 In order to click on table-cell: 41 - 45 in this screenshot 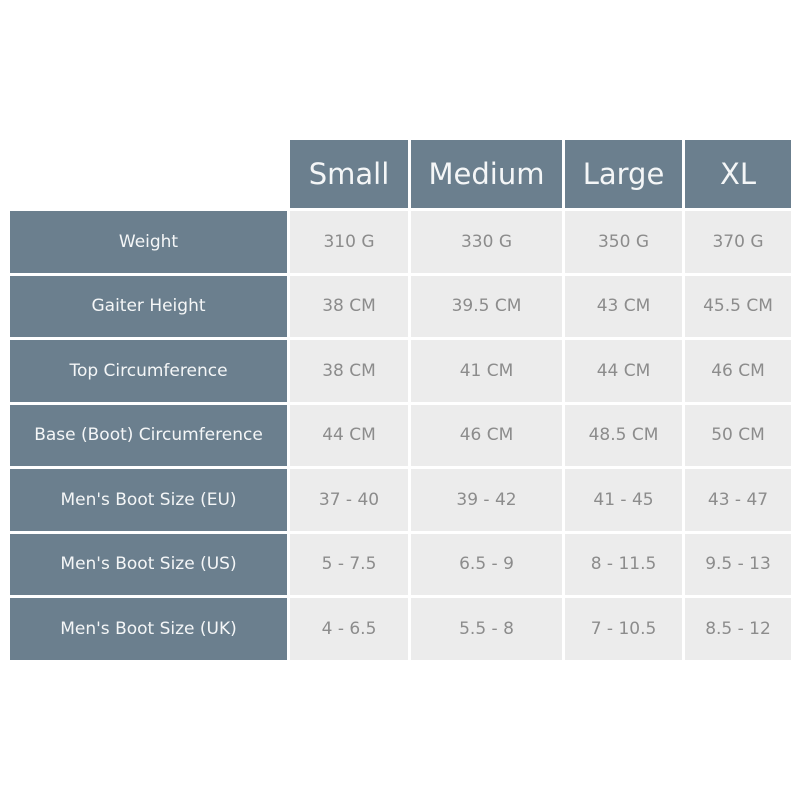, I will do `click(623, 500)`.